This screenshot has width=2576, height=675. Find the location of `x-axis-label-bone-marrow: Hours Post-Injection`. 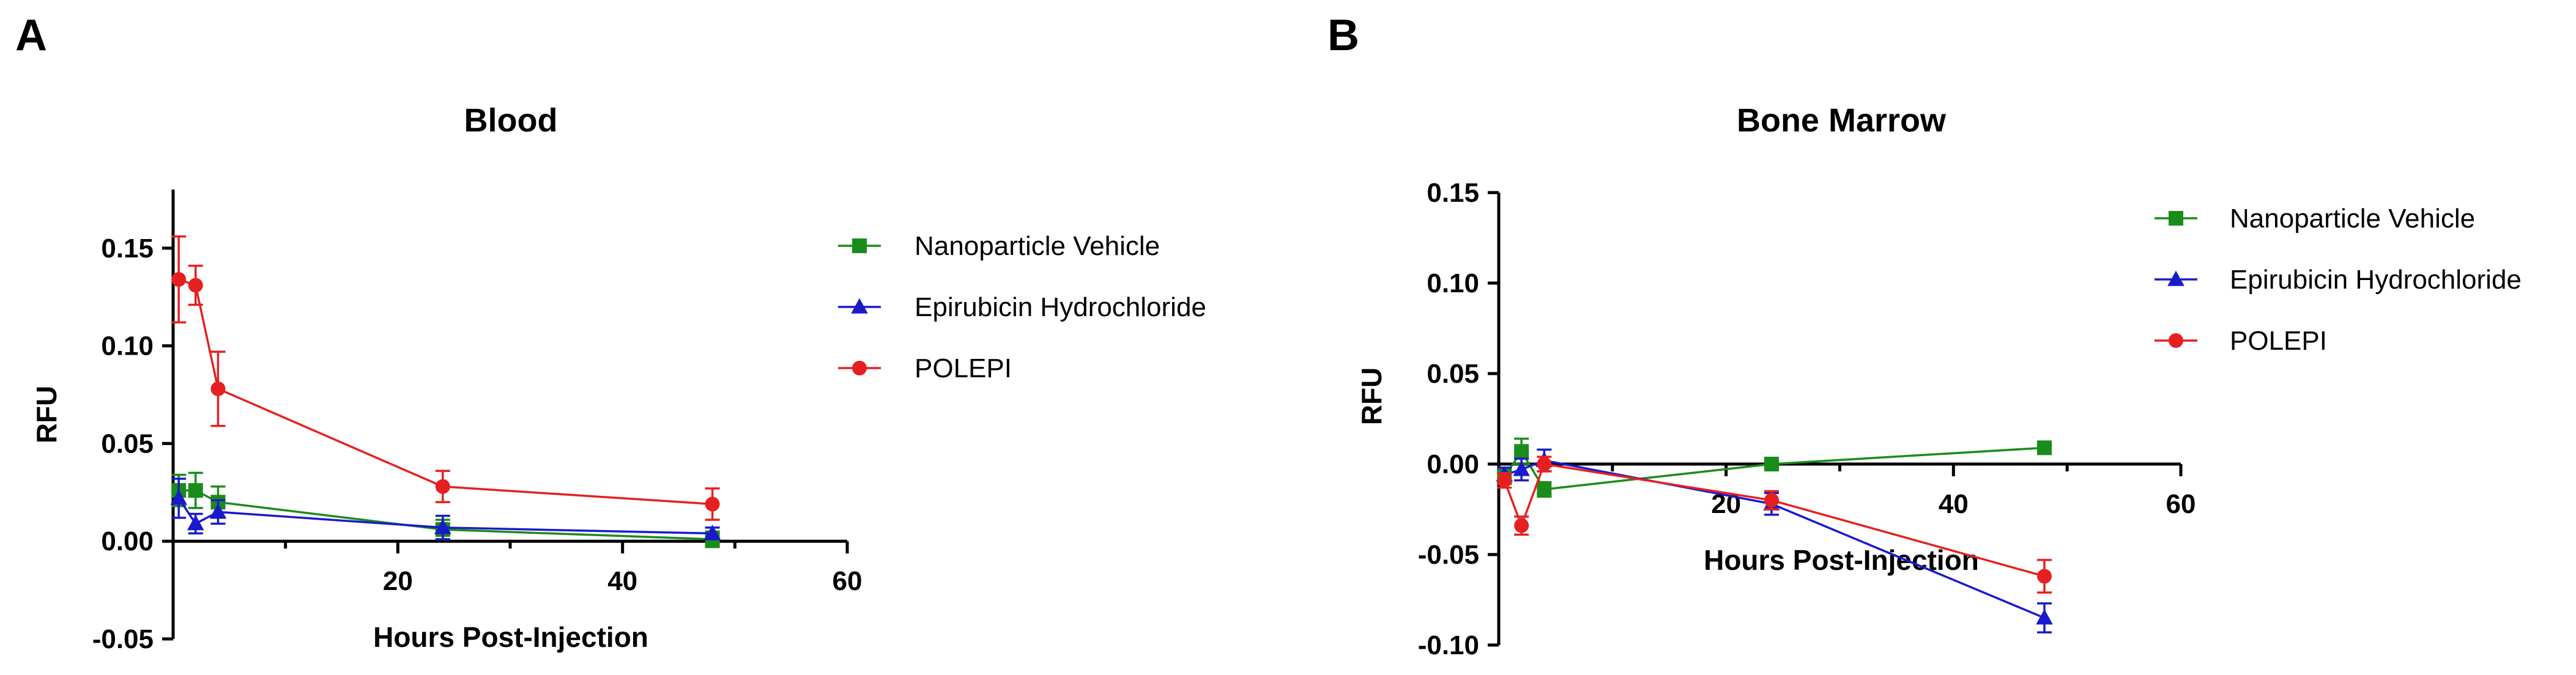

x-axis-label-bone-marrow: Hours Post-Injection is located at coordinates (1841, 560).